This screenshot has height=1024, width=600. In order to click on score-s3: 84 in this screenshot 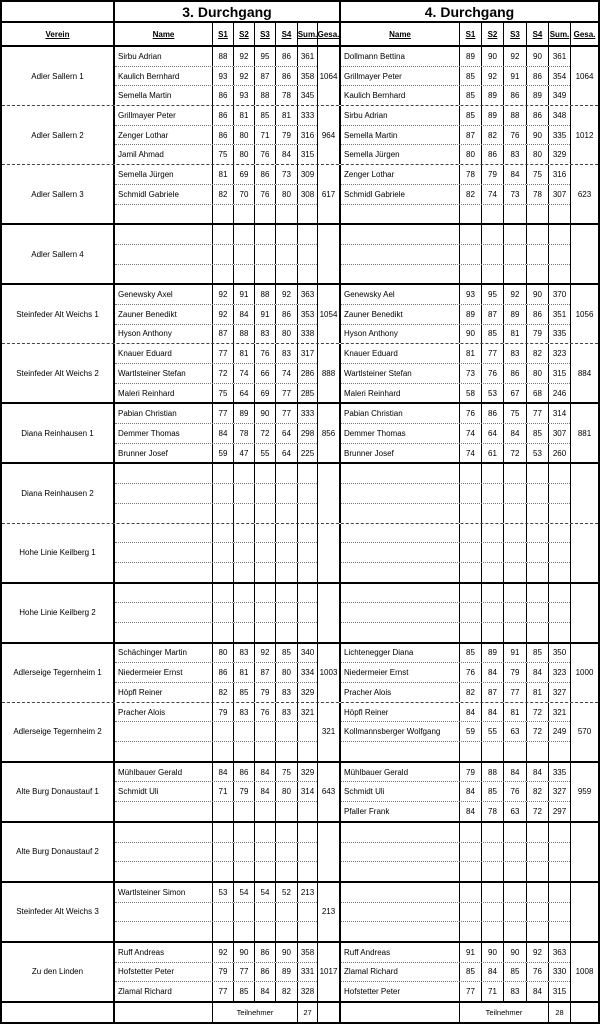, I will do `click(514, 174)`.